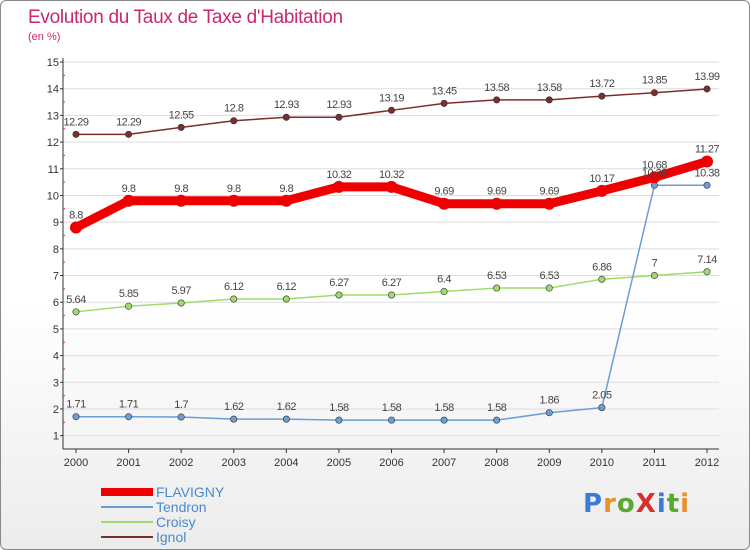 Image resolution: width=750 pixels, height=550 pixels. What do you see at coordinates (181, 291) in the screenshot?
I see `data-label: 5.97` at bounding box center [181, 291].